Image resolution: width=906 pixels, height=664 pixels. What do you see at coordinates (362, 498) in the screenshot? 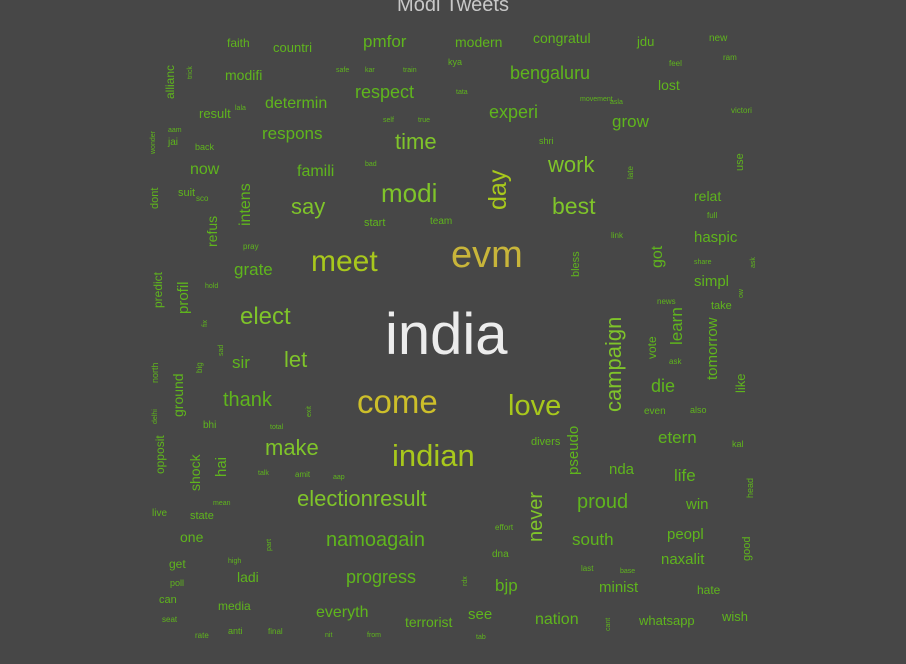
I see `word-electionresult: electionresult` at bounding box center [362, 498].